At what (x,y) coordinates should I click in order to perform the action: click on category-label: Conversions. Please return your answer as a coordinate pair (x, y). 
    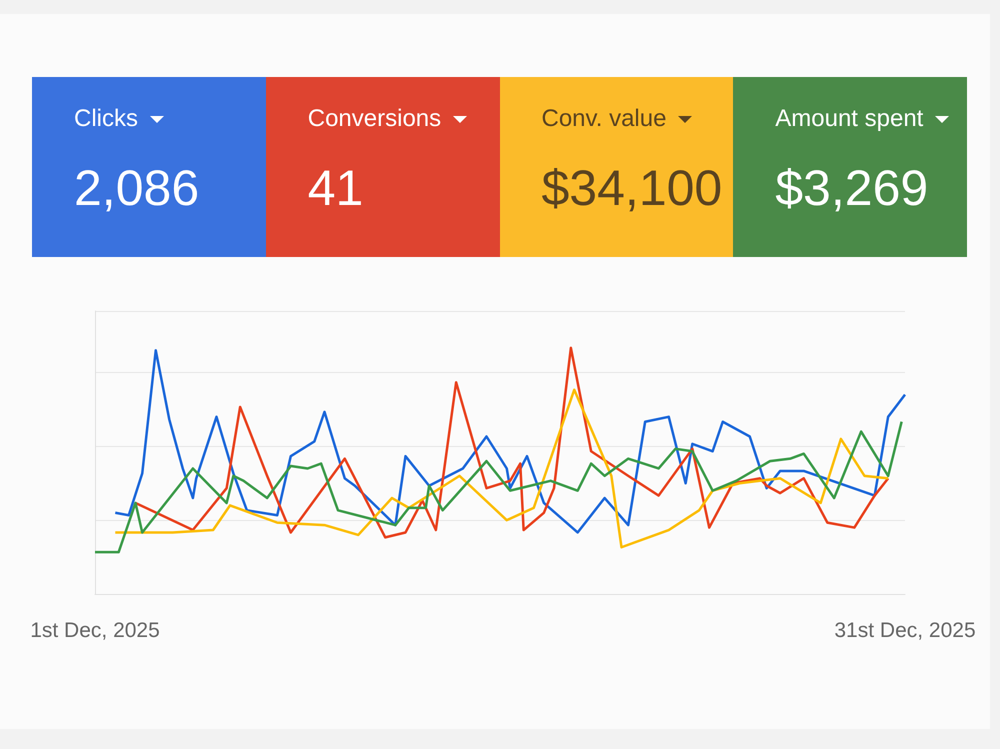
    Looking at the image, I should click on (375, 119).